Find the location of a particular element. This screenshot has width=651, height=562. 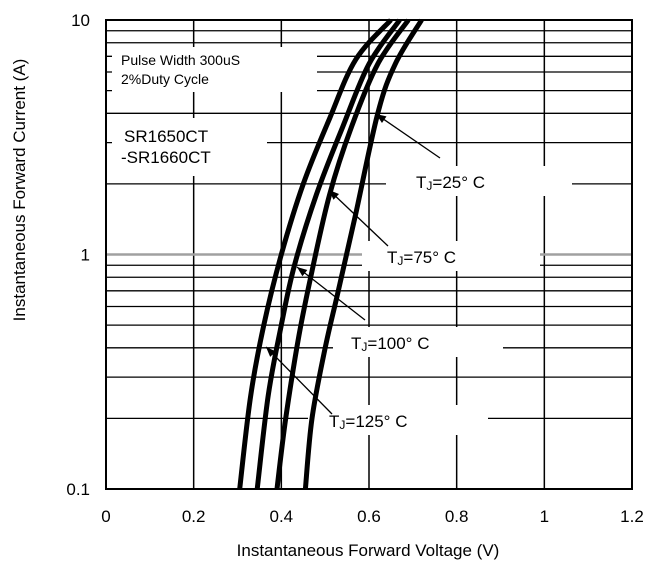

pulse-width-text: Pulse Width 300uS is located at coordinates (180, 60).